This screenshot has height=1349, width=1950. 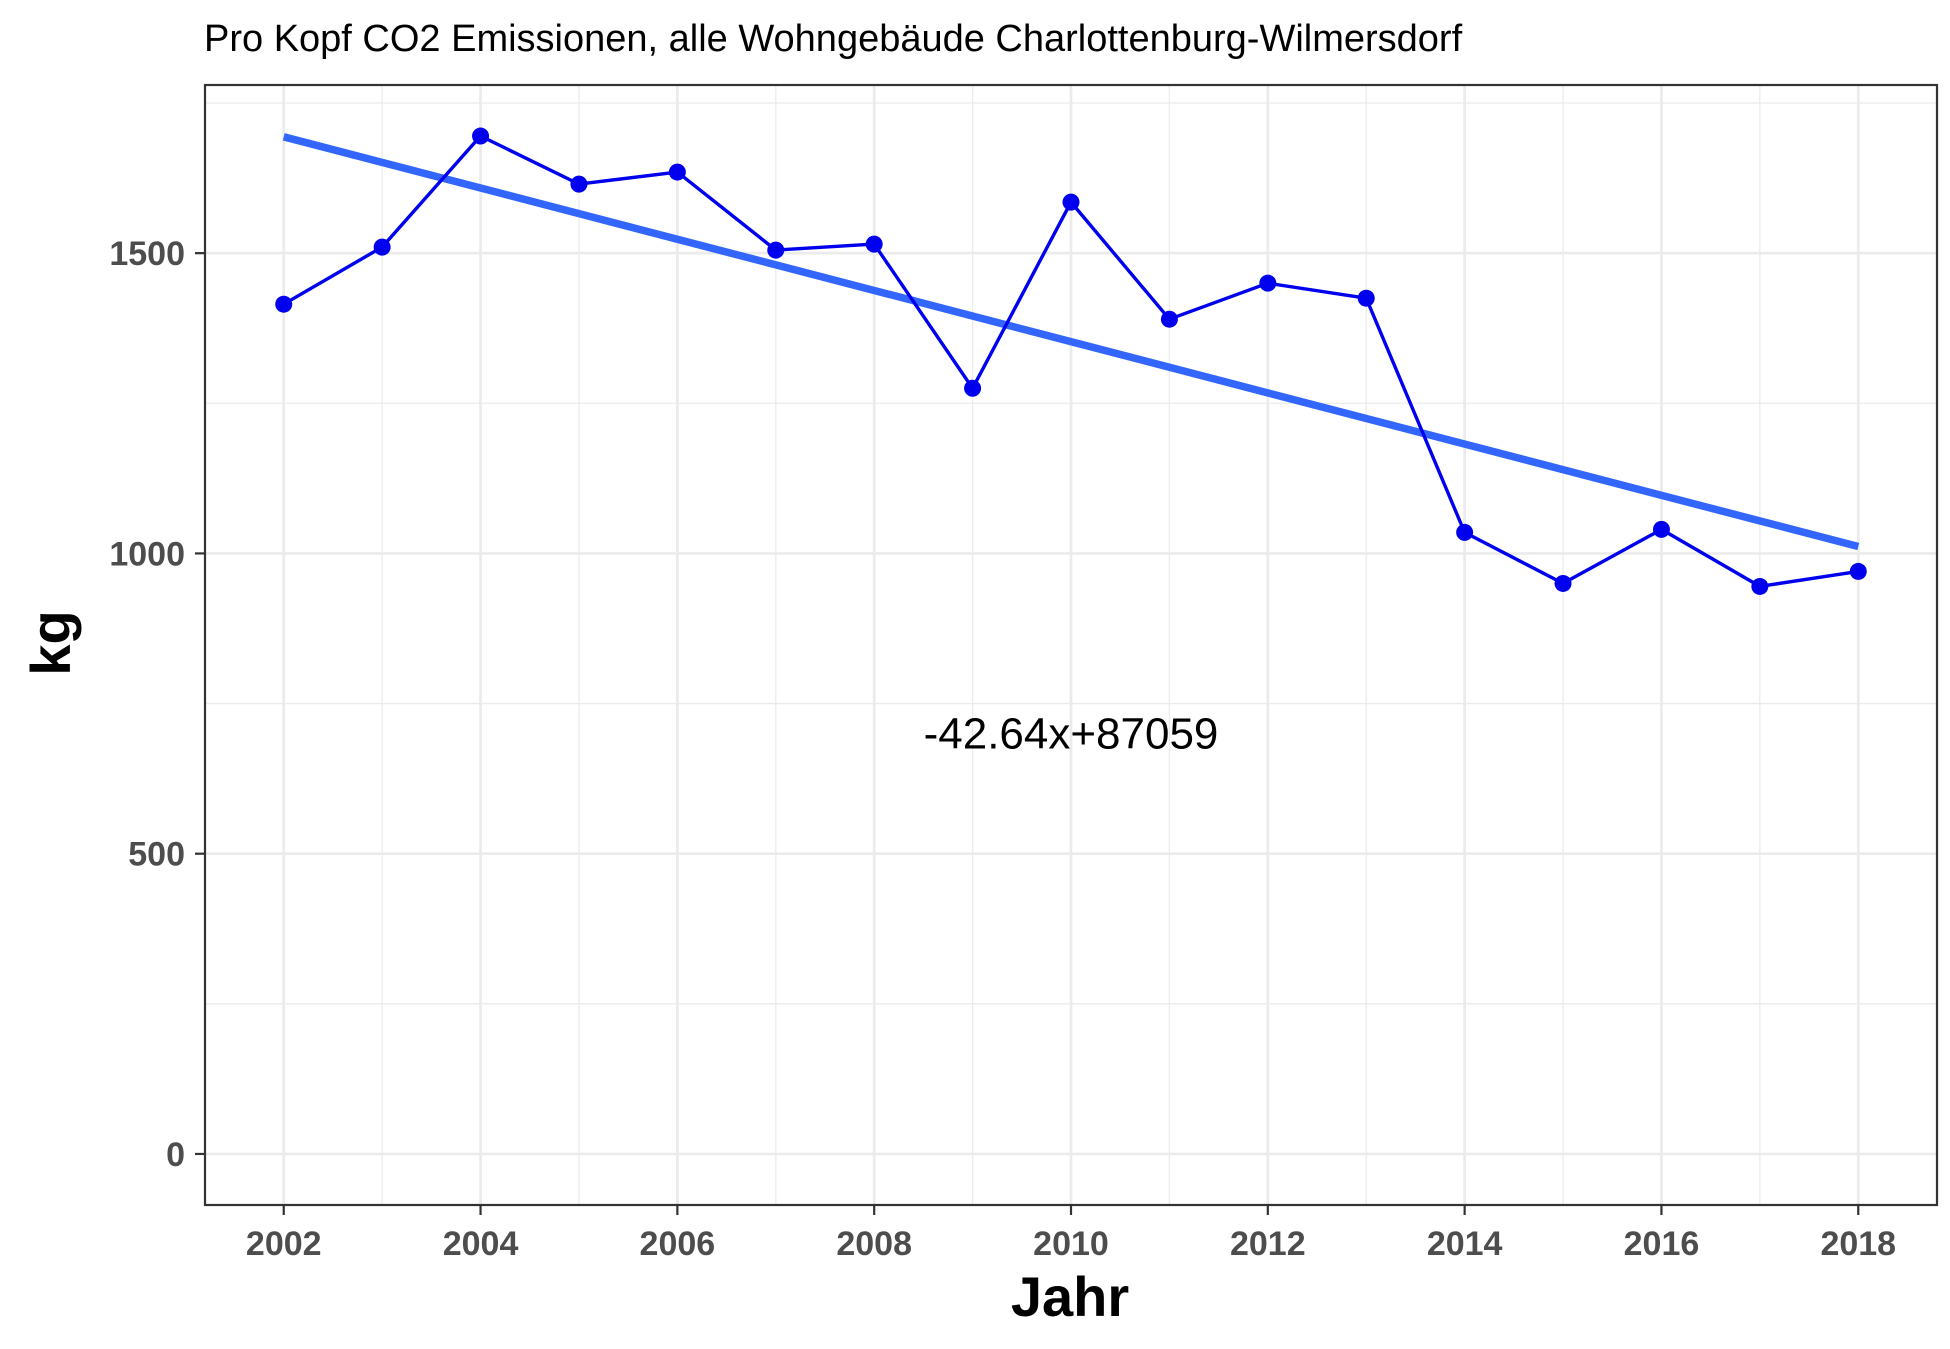 What do you see at coordinates (147, 254) in the screenshot?
I see `y-tick-label: 1500` at bounding box center [147, 254].